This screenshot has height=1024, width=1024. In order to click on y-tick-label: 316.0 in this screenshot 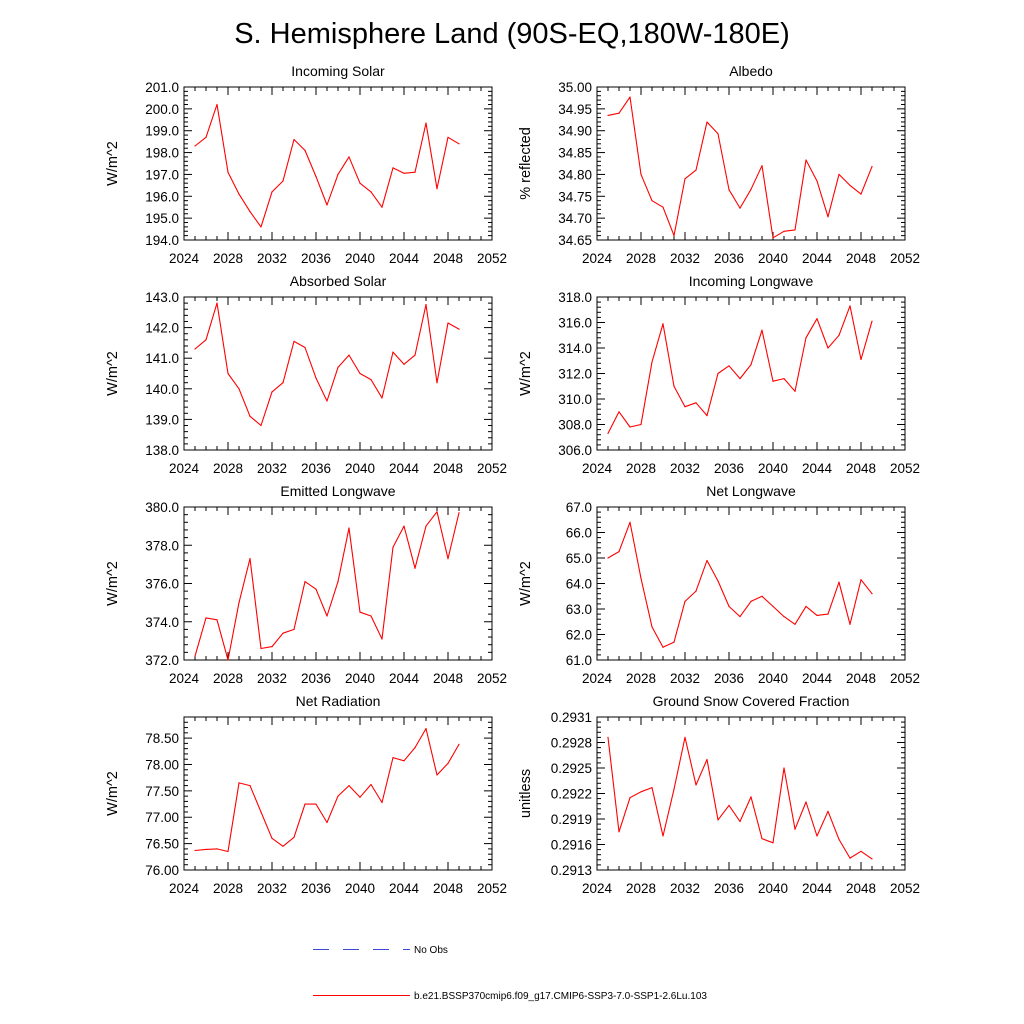, I will do `click(575, 323)`.